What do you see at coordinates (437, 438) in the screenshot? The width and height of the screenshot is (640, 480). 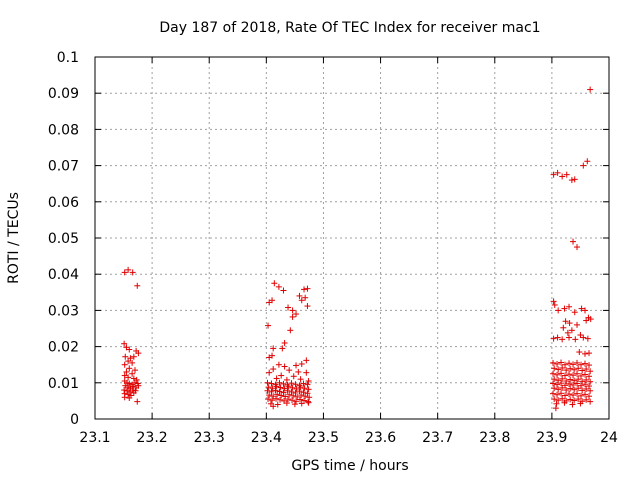 I see `x-tick-label: 23.7` at bounding box center [437, 438].